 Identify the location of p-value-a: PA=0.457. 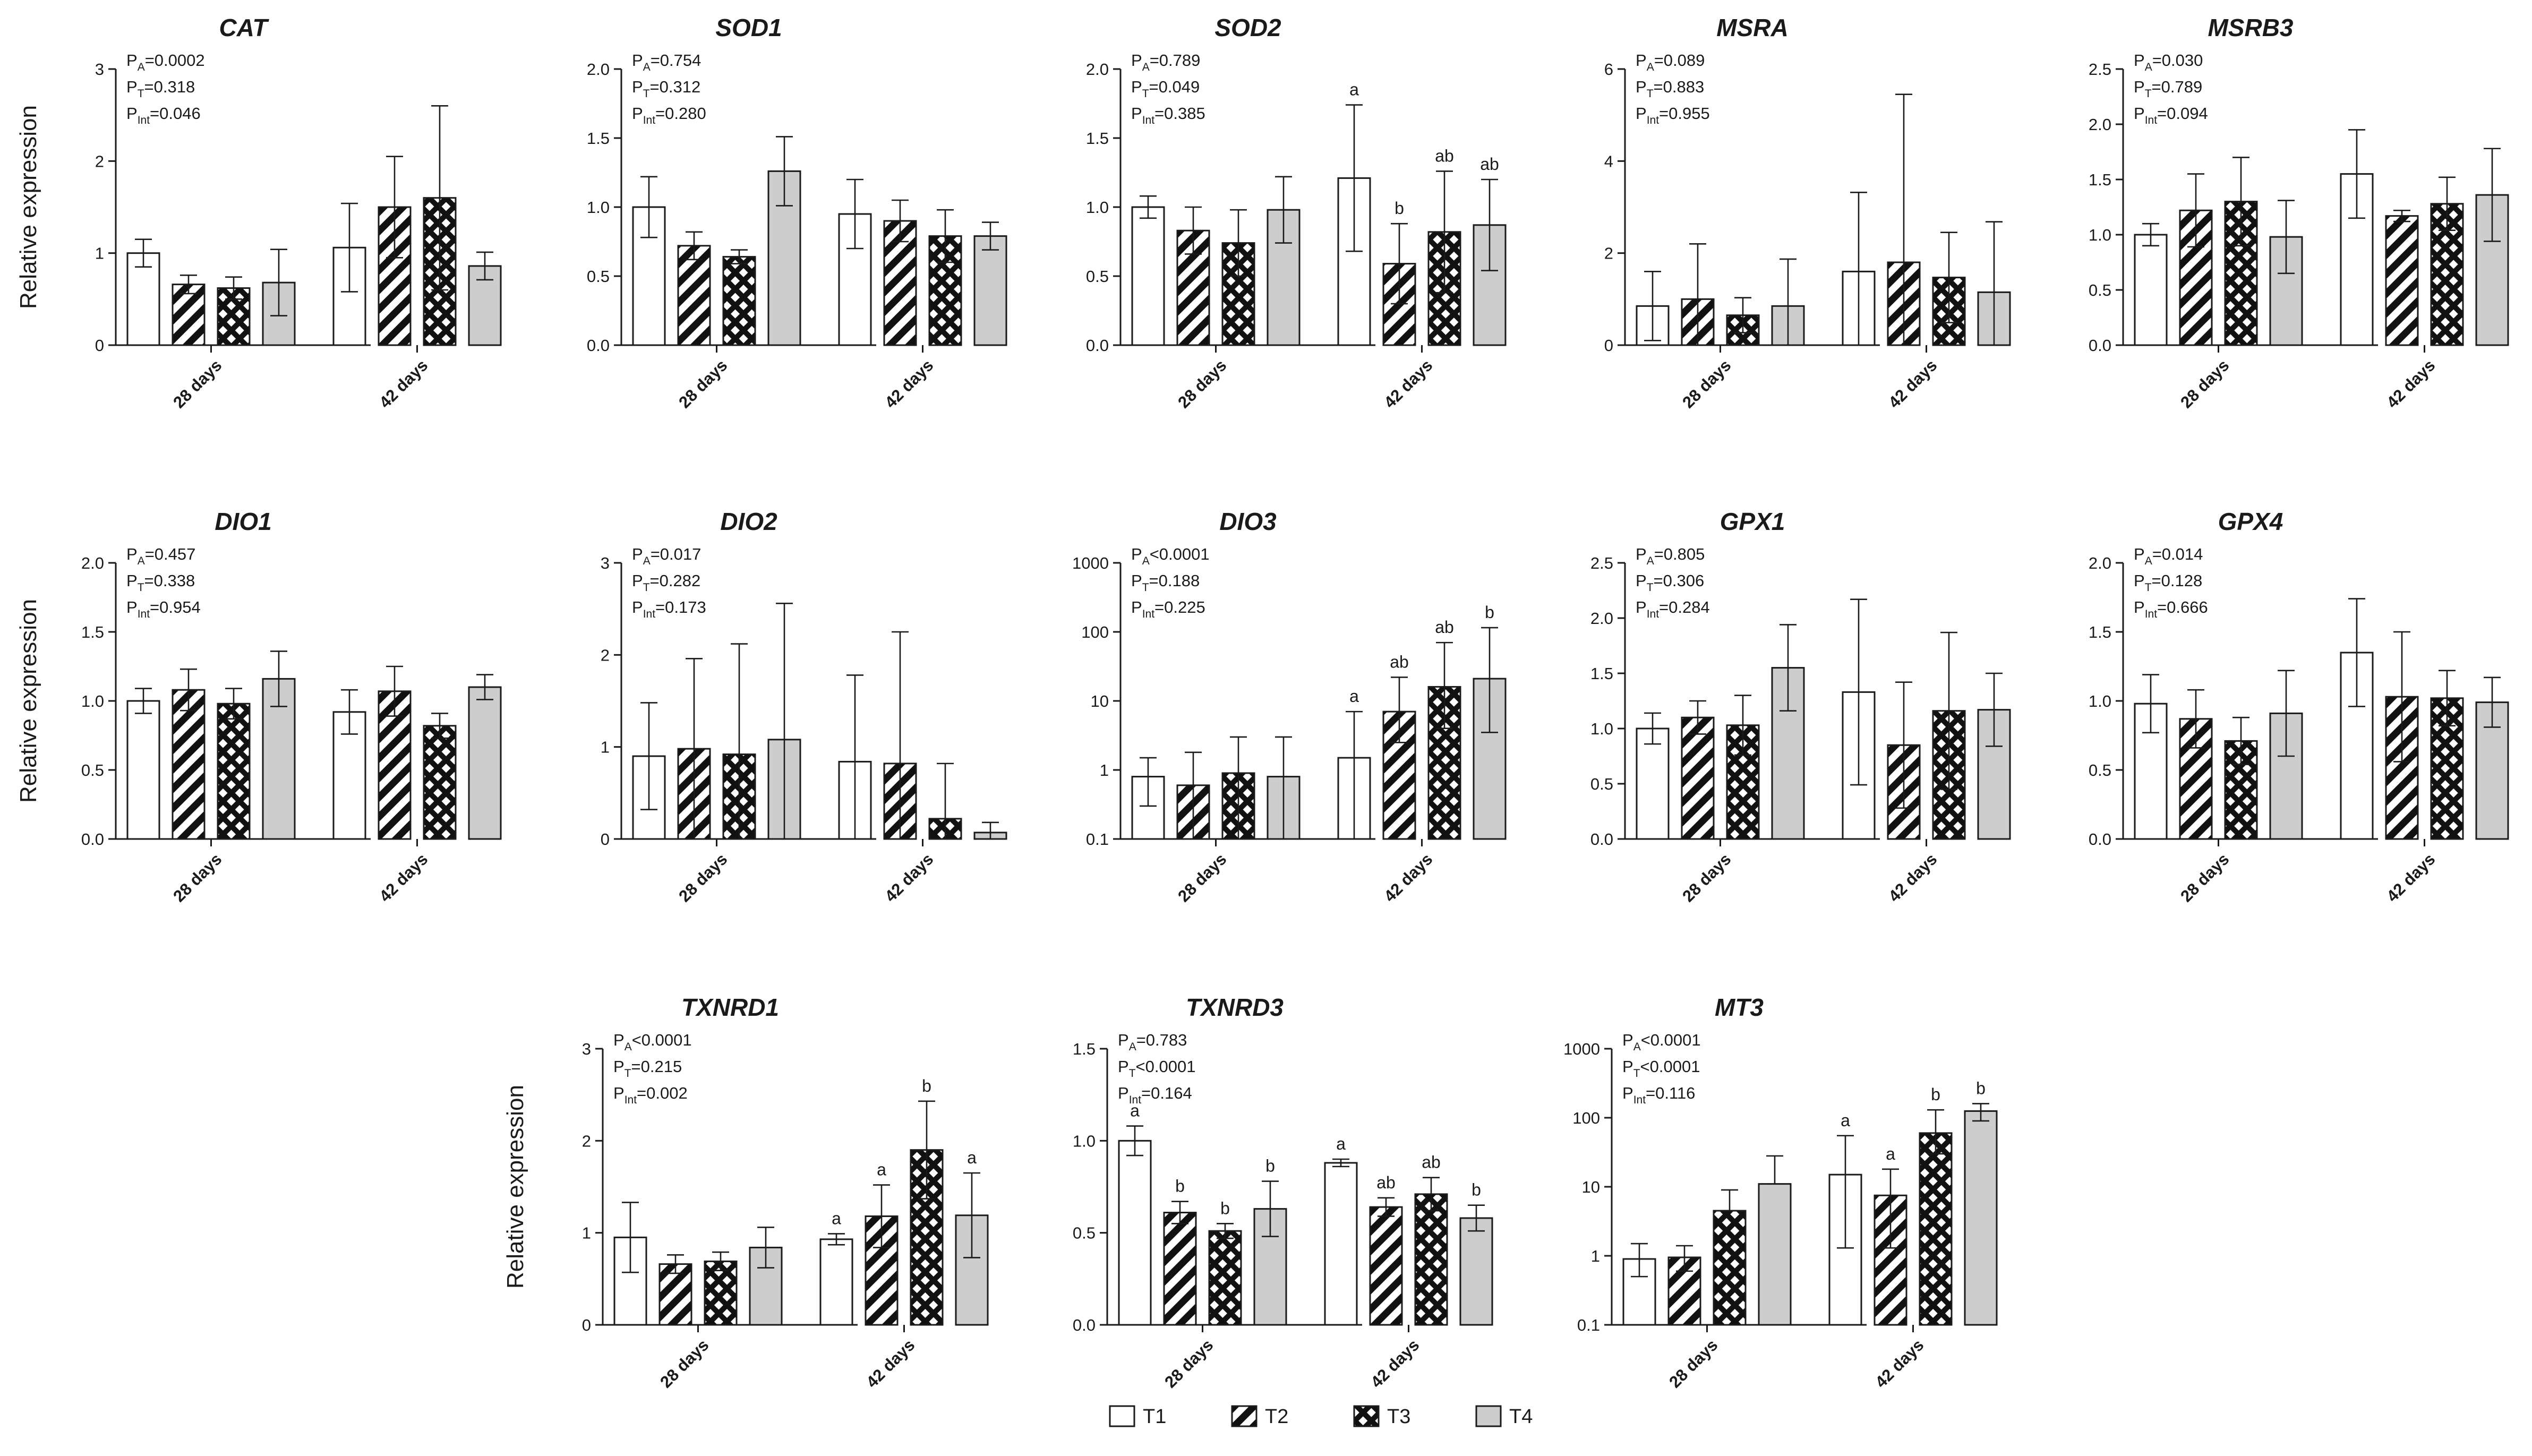
(161, 556).